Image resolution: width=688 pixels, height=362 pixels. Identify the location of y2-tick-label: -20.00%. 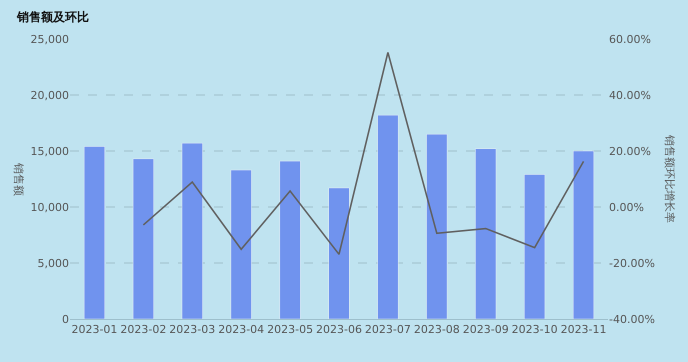
(632, 263).